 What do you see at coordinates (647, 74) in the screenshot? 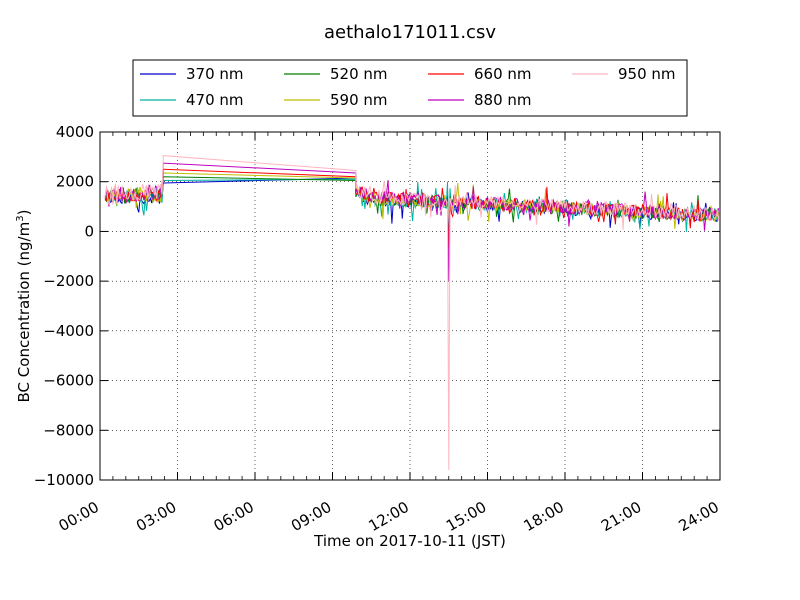
I see `legend-label: 950 nm` at bounding box center [647, 74].